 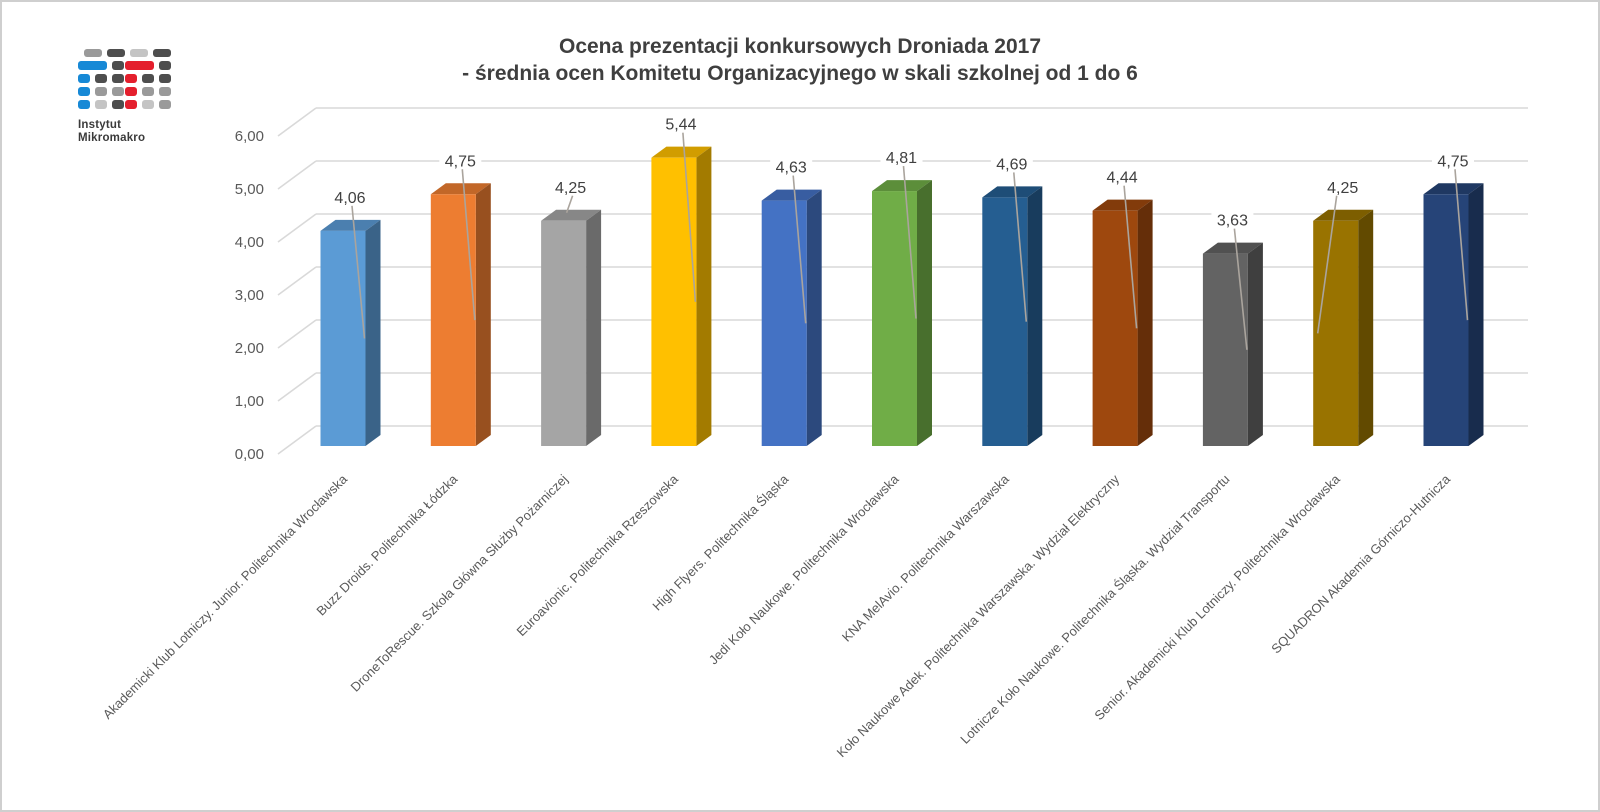 I want to click on logo-line2: Mikromakro, so click(x=112, y=138).